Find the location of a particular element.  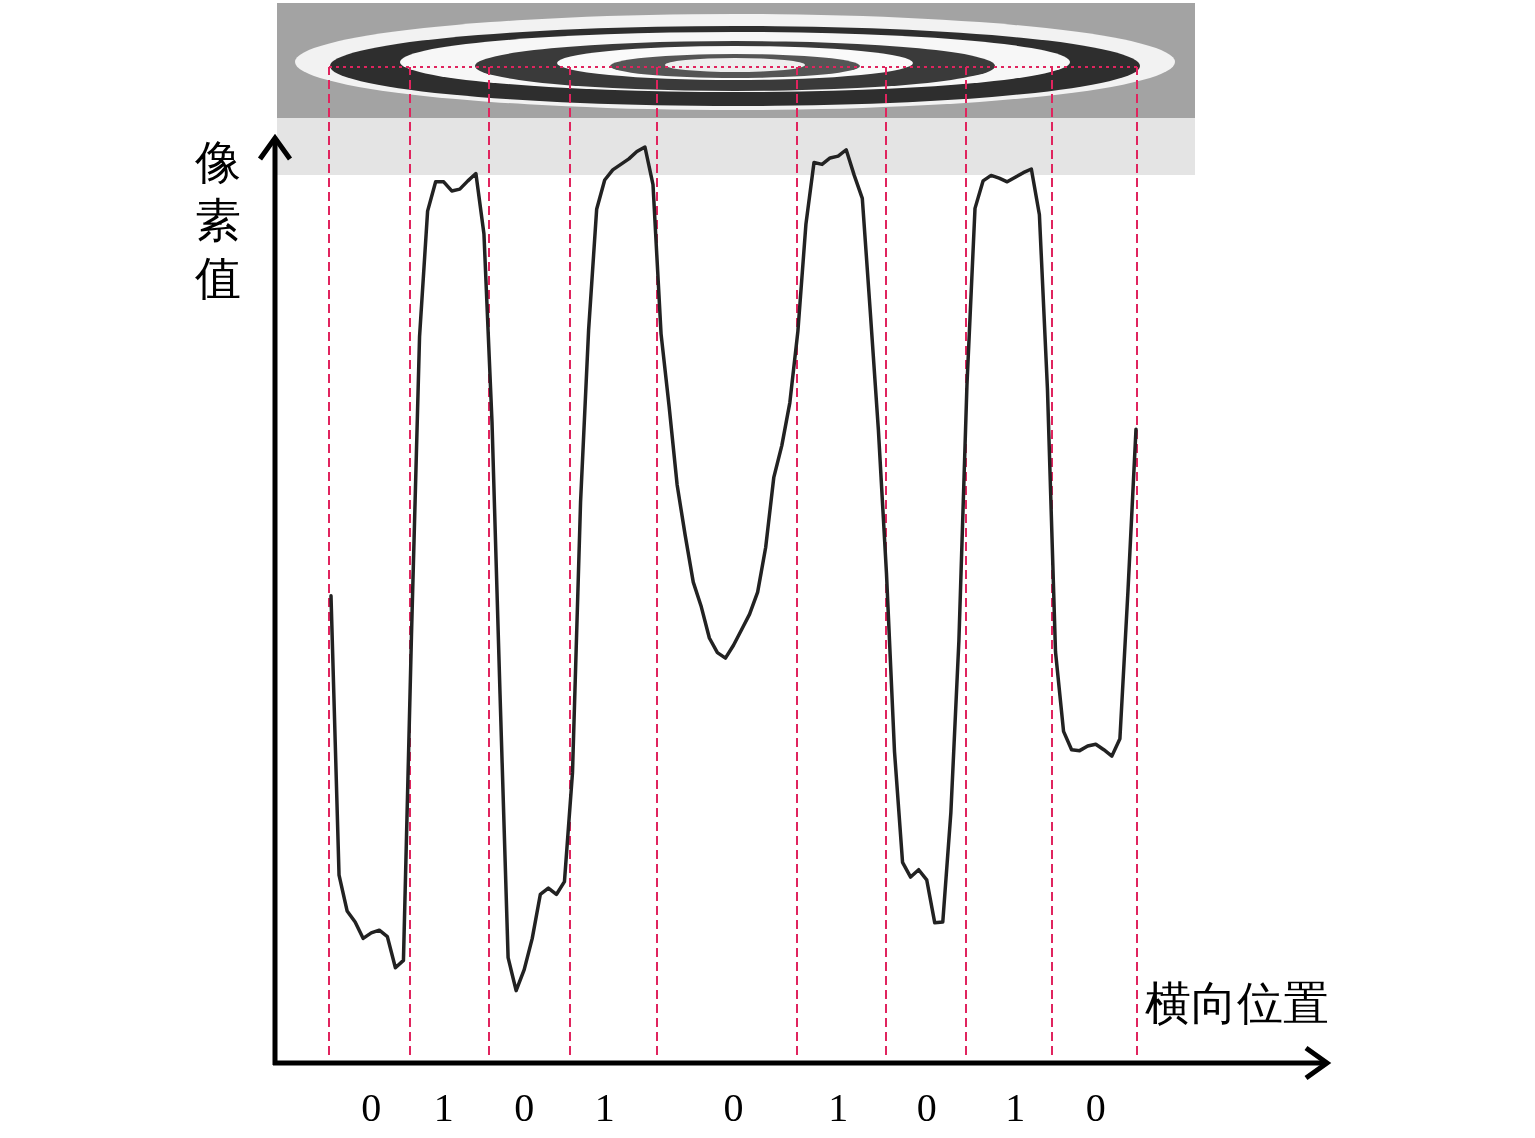

y-axis-title: 像素值 is located at coordinates (218, 220).